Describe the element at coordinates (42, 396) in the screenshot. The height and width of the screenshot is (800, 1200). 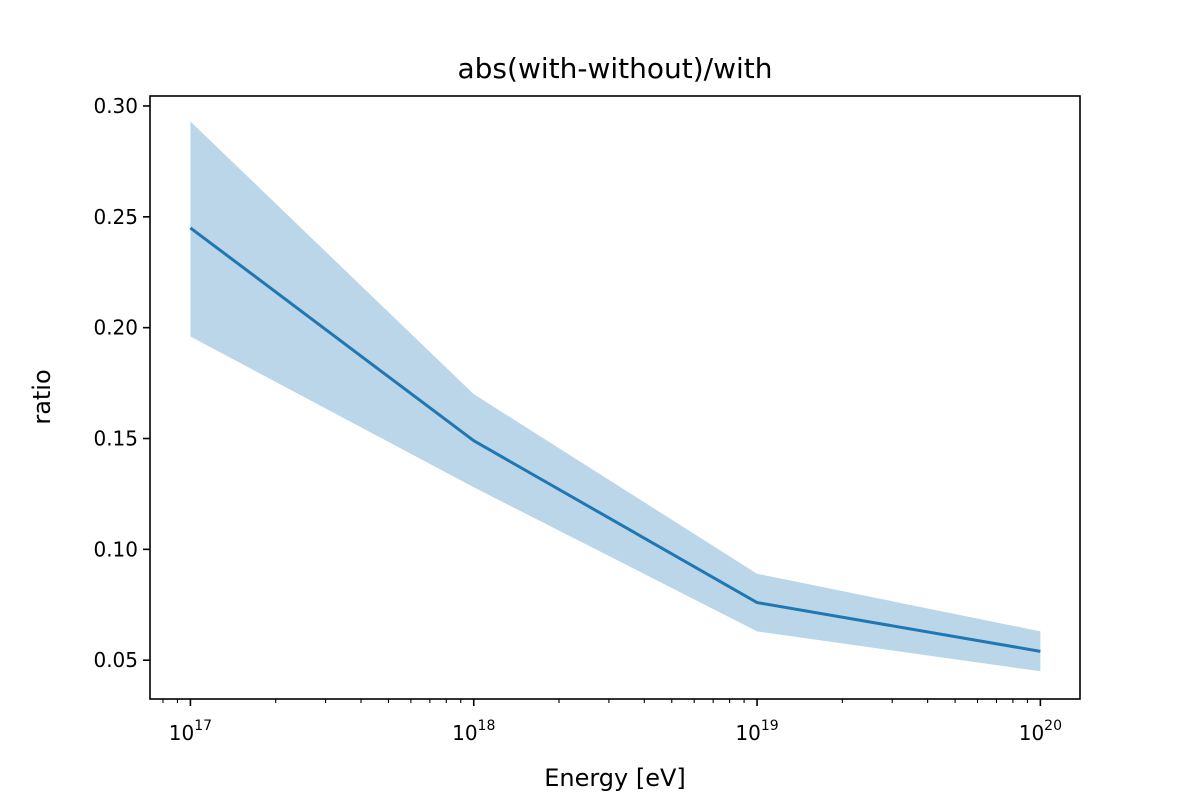
I see `y-axis-label: ratio` at that location.